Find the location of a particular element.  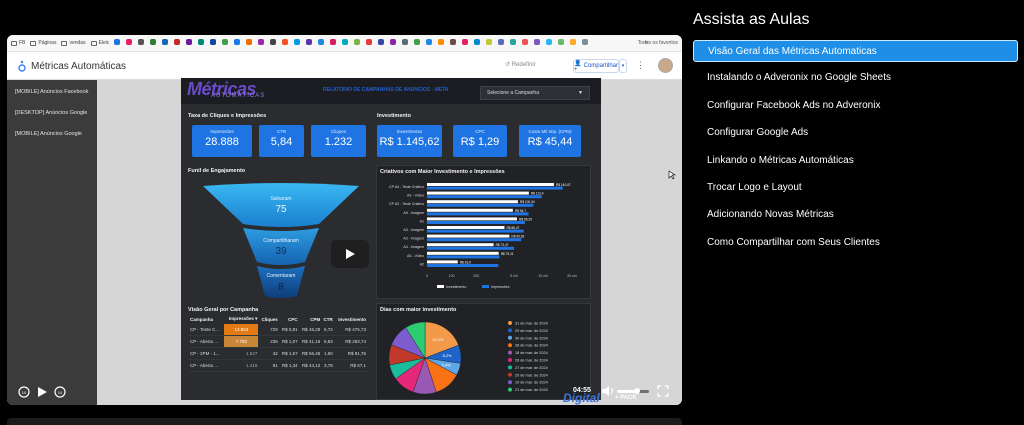

volume-slider is located at coordinates (633, 391).